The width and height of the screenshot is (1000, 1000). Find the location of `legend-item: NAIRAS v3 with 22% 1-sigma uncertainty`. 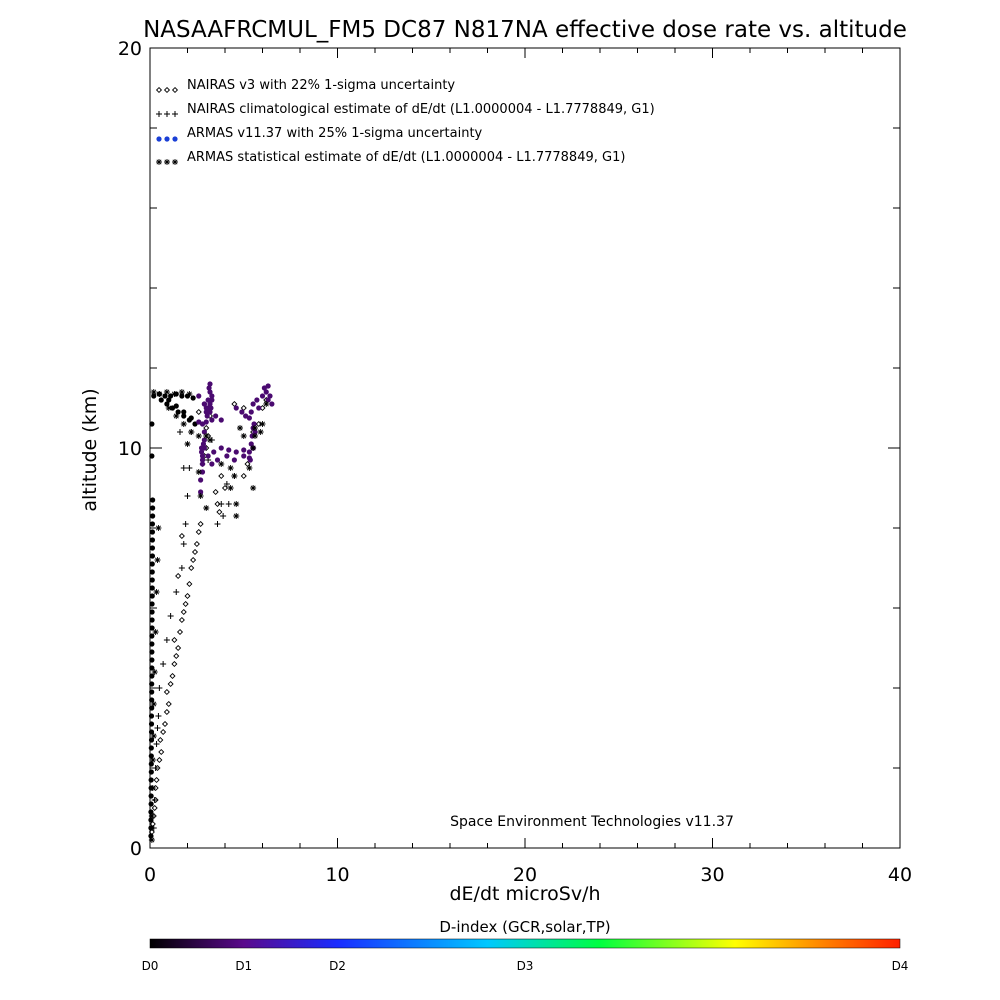

legend-item: NAIRAS v3 with 22% 1-sigma uncertainty is located at coordinates (305, 86).